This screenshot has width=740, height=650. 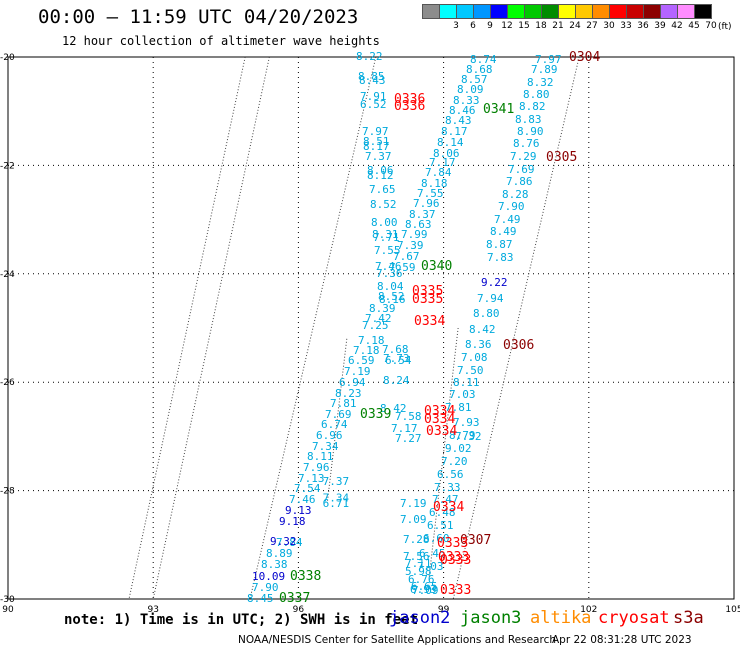 I want to click on swh-value: 7.25, so click(x=375, y=325).